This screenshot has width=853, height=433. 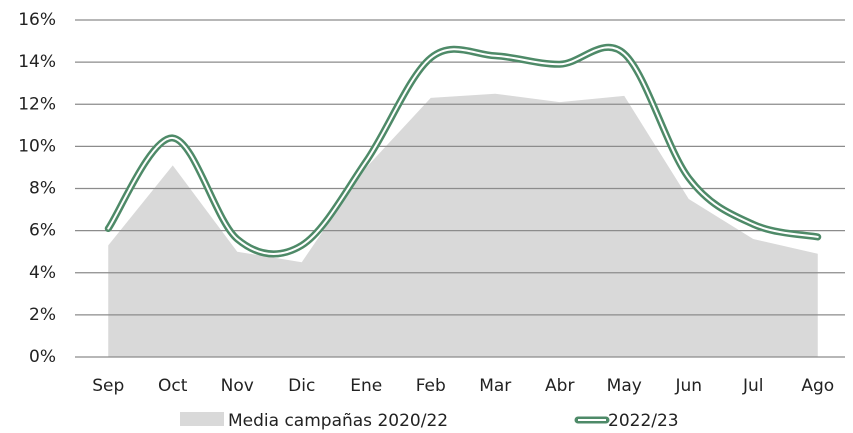 I want to click on y-tick-label: 12%, so click(x=37, y=104).